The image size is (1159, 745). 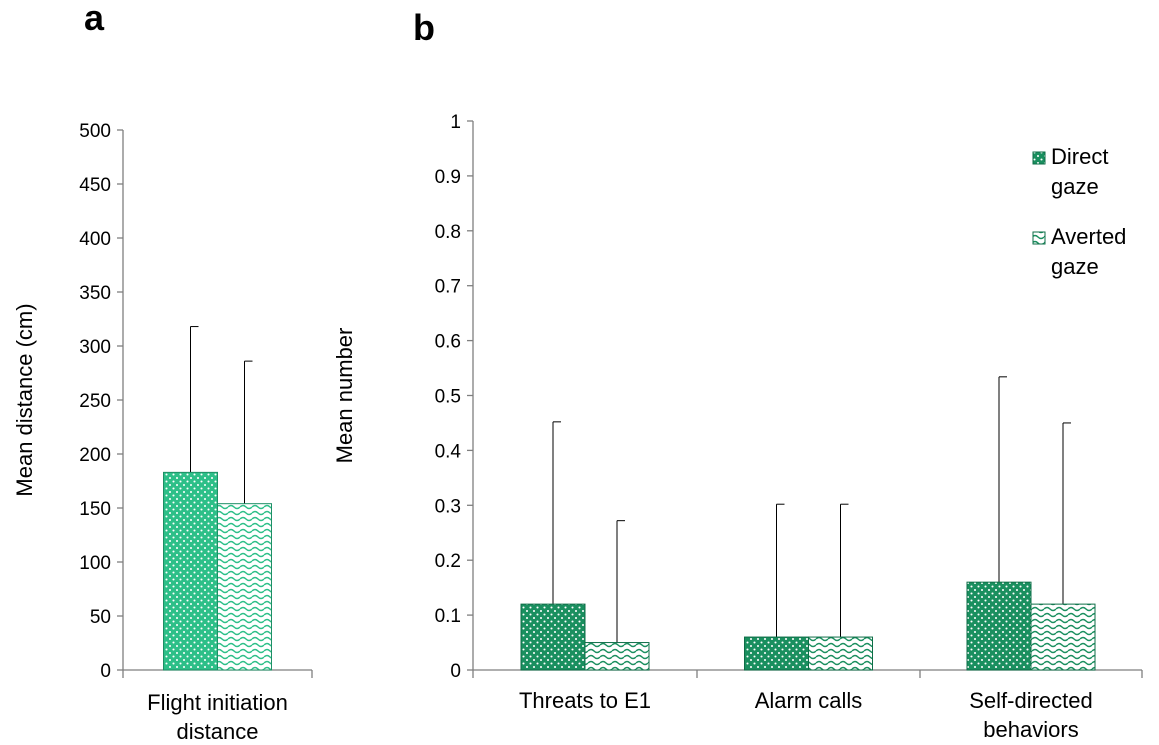 What do you see at coordinates (448, 232) in the screenshot?
I see `y-tick-label: 0.8` at bounding box center [448, 232].